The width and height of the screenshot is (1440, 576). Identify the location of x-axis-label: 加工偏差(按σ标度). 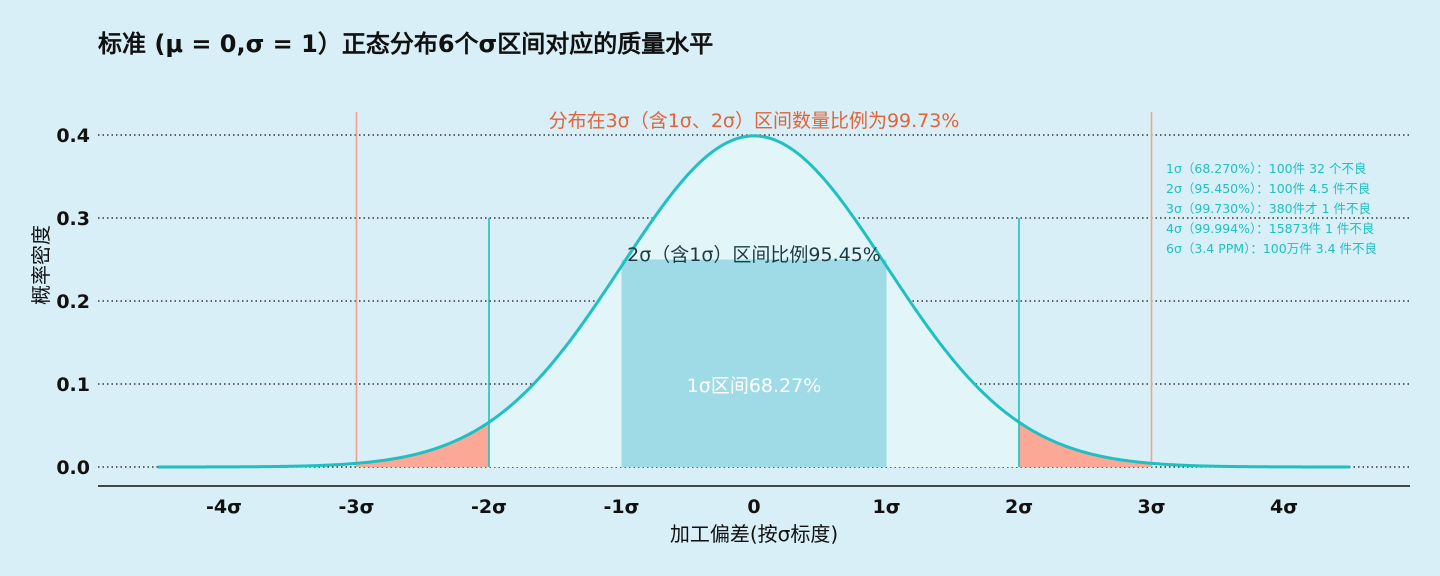
(754, 534).